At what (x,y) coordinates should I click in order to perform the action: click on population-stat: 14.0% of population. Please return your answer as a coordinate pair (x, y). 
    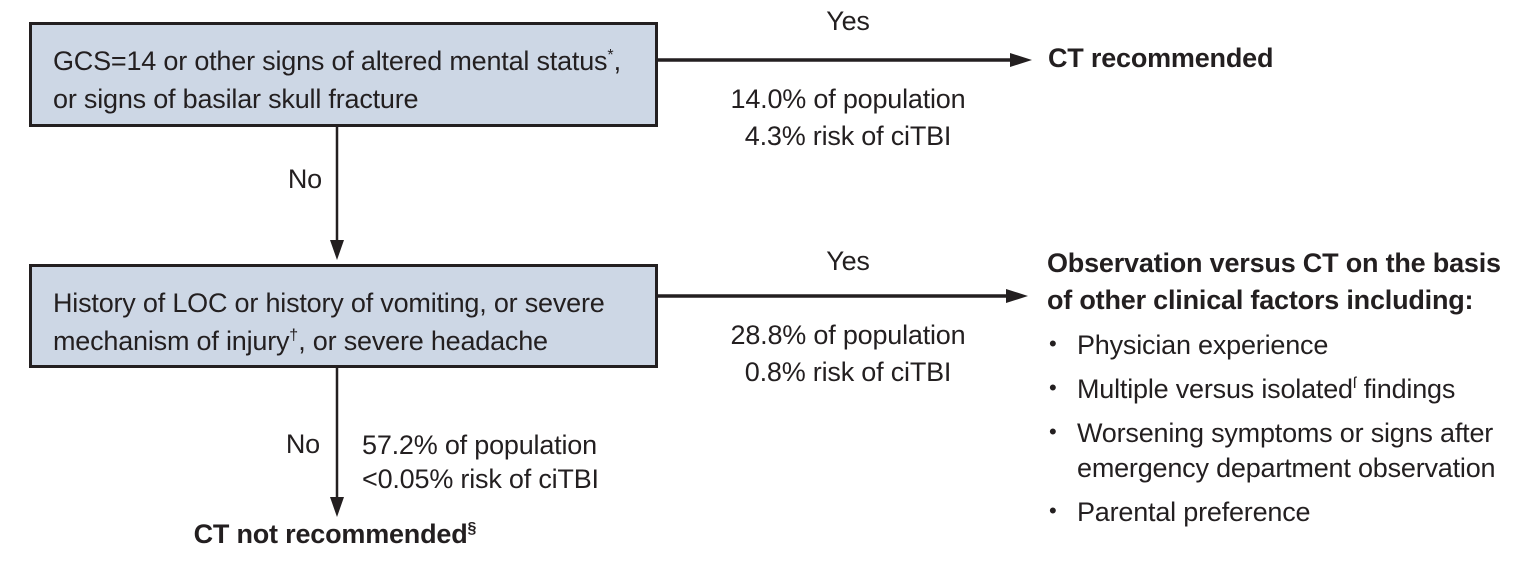
    Looking at the image, I should click on (848, 99).